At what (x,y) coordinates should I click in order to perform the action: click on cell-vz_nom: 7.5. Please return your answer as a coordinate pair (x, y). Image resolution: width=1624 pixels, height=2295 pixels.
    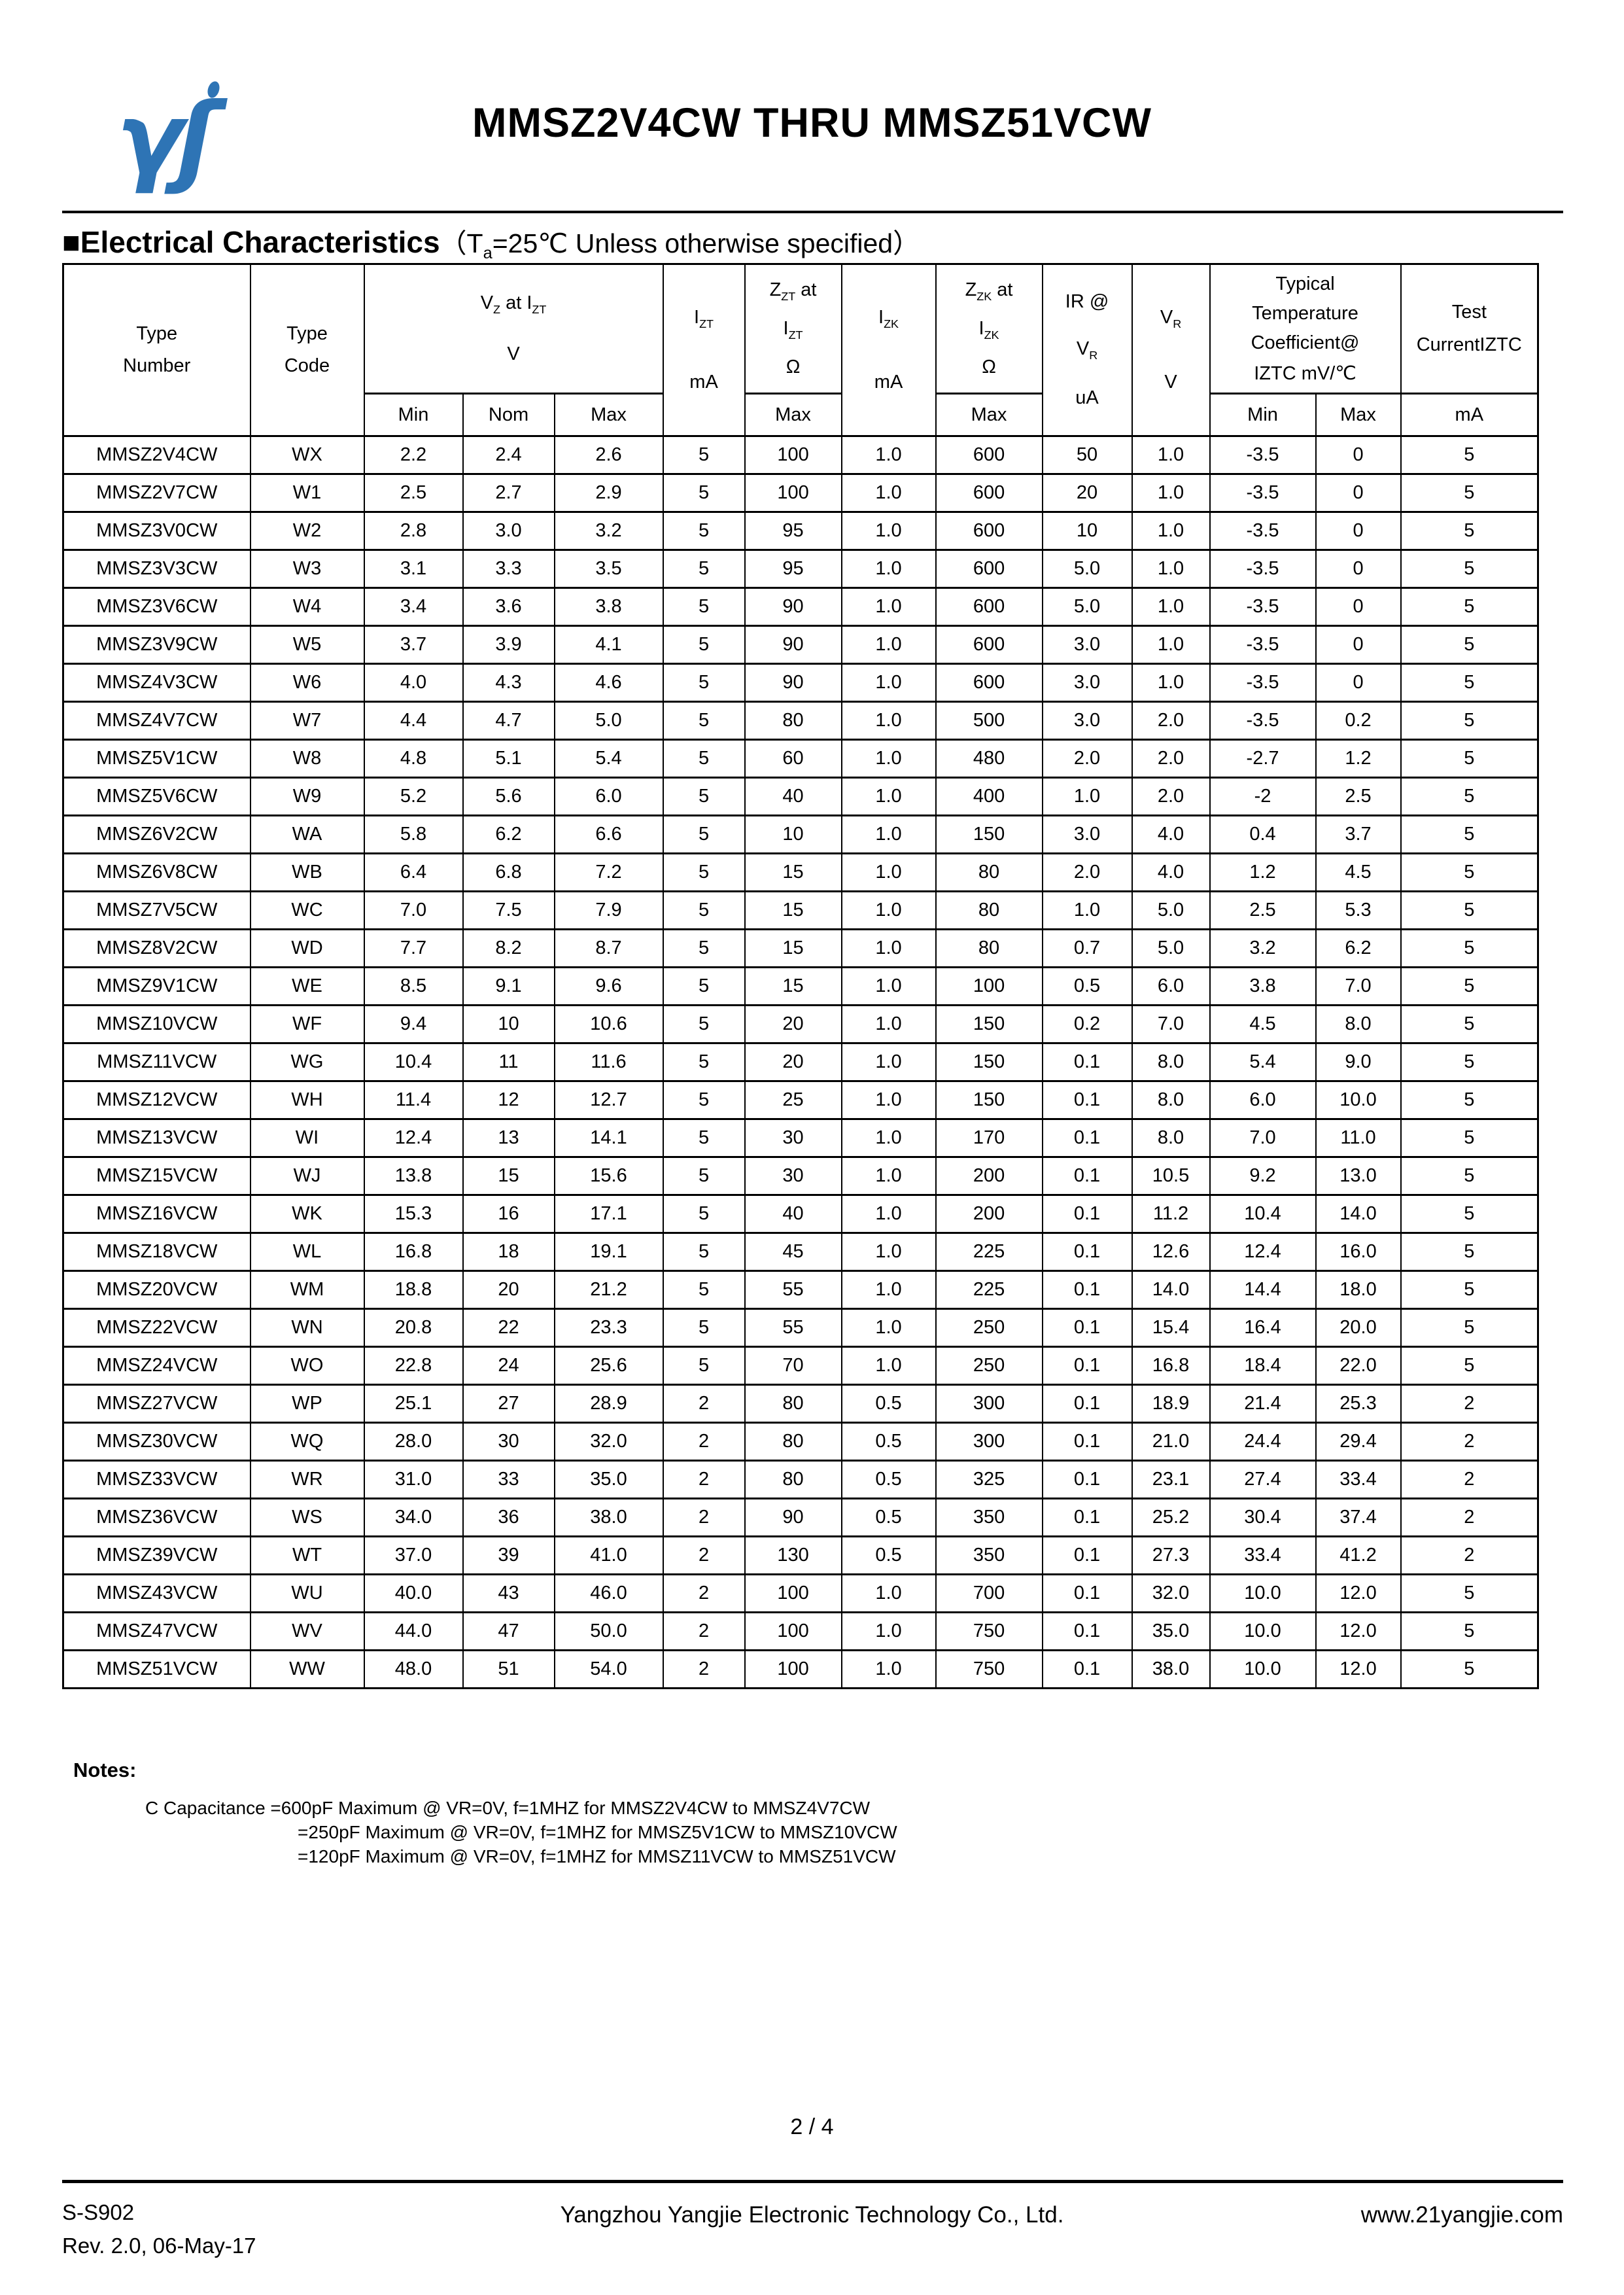
    Looking at the image, I should click on (508, 910).